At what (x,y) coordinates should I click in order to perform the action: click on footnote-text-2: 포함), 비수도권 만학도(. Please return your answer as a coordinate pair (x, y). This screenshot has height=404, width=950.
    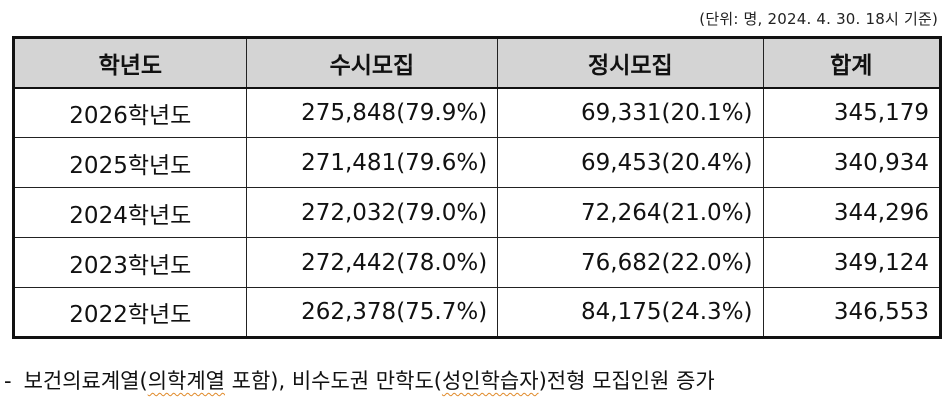
    Looking at the image, I should click on (333, 381).